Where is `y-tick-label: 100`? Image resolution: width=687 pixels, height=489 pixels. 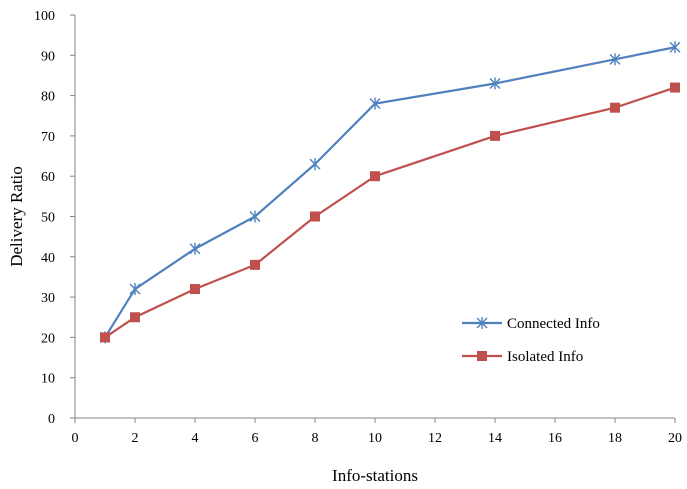 y-tick-label: 100 is located at coordinates (44, 16).